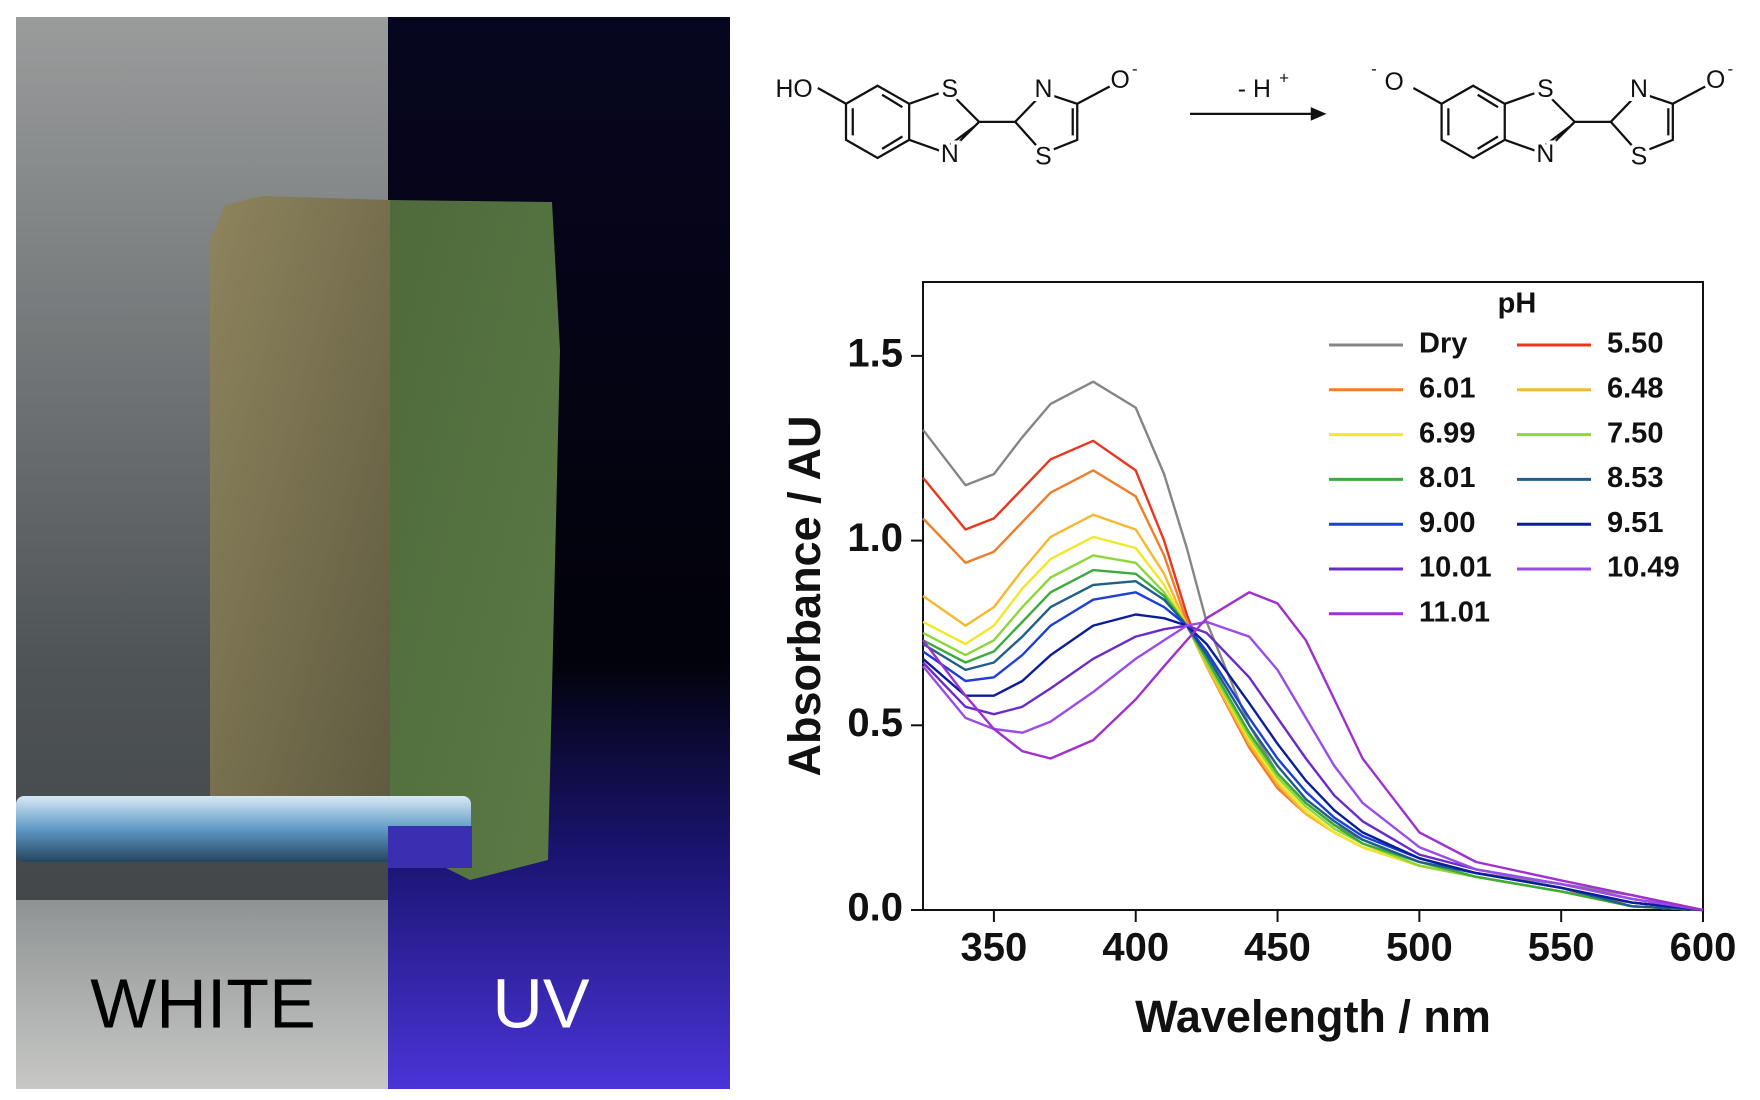 The image size is (1760, 1100). What do you see at coordinates (1635, 523) in the screenshot?
I see `legend-label: 9.51` at bounding box center [1635, 523].